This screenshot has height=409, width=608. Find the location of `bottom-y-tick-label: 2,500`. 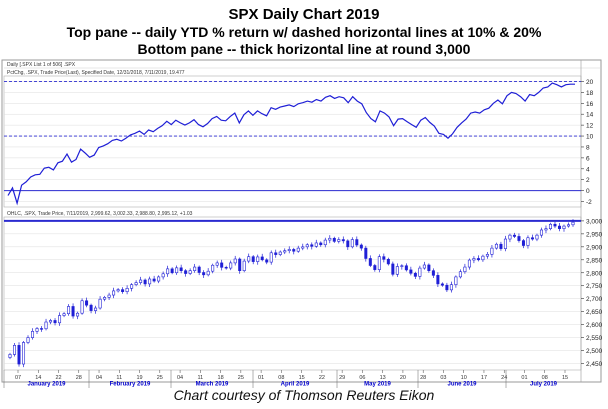

bottom-y-tick-label: 2,500 is located at coordinates (594, 351).